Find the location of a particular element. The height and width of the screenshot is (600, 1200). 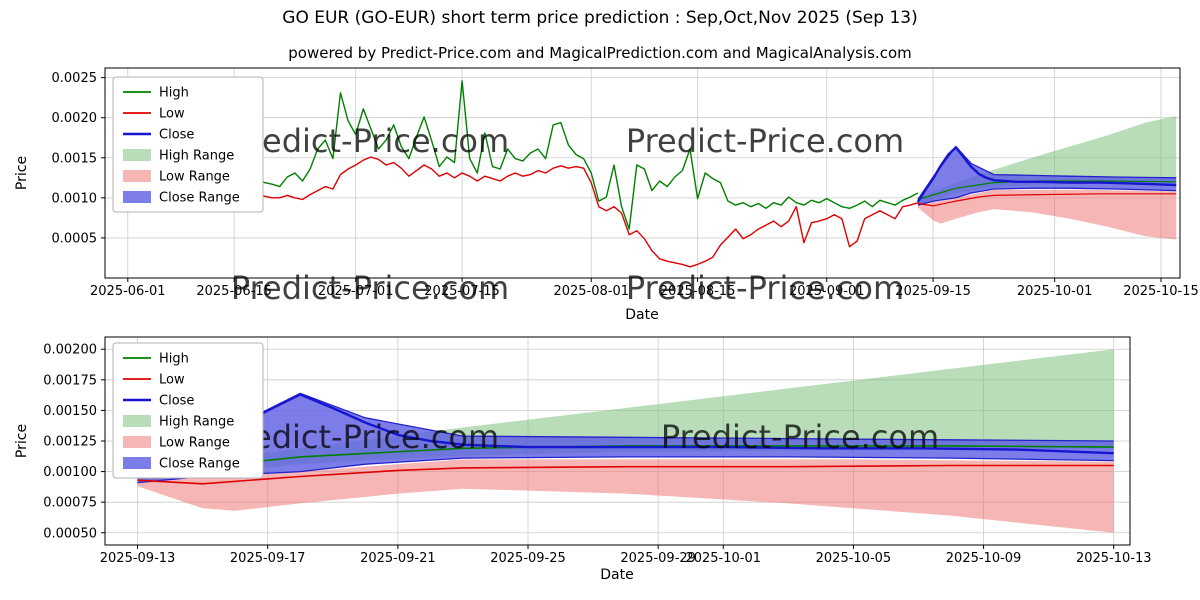

y-tick-label: 0.00200 is located at coordinates (70, 350).